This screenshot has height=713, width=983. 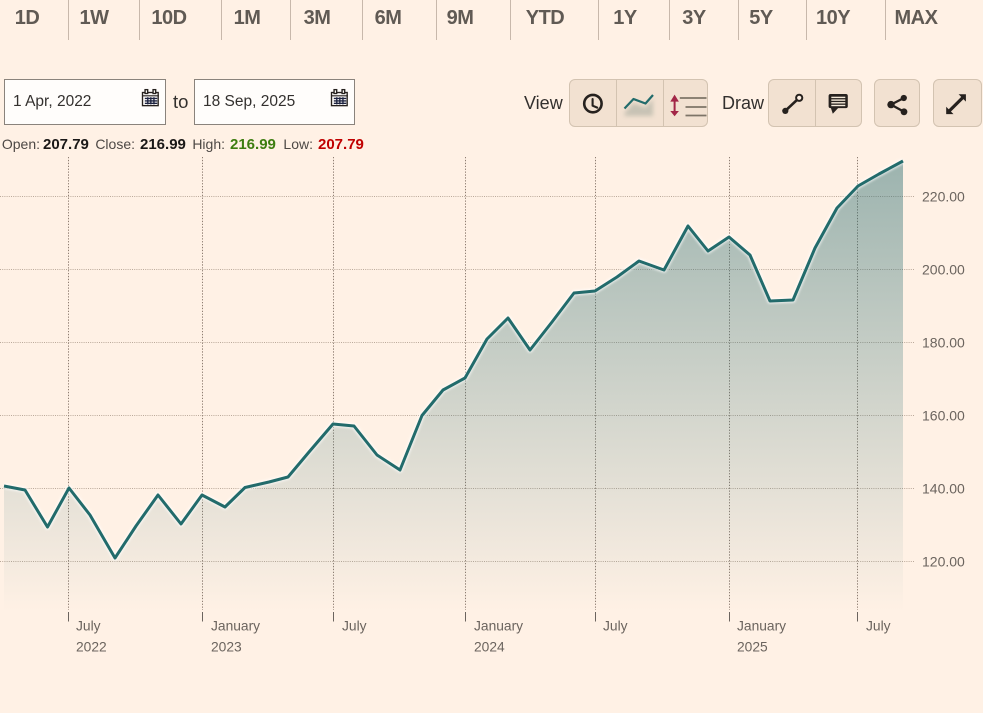 What do you see at coordinates (943, 270) in the screenshot?
I see `svg-text: 200.00` at bounding box center [943, 270].